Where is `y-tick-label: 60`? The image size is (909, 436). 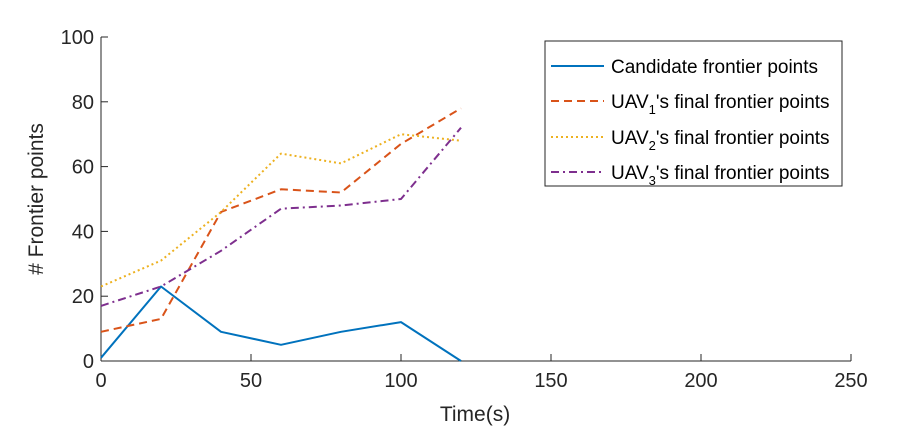 y-tick-label: 60 is located at coordinates (83, 168).